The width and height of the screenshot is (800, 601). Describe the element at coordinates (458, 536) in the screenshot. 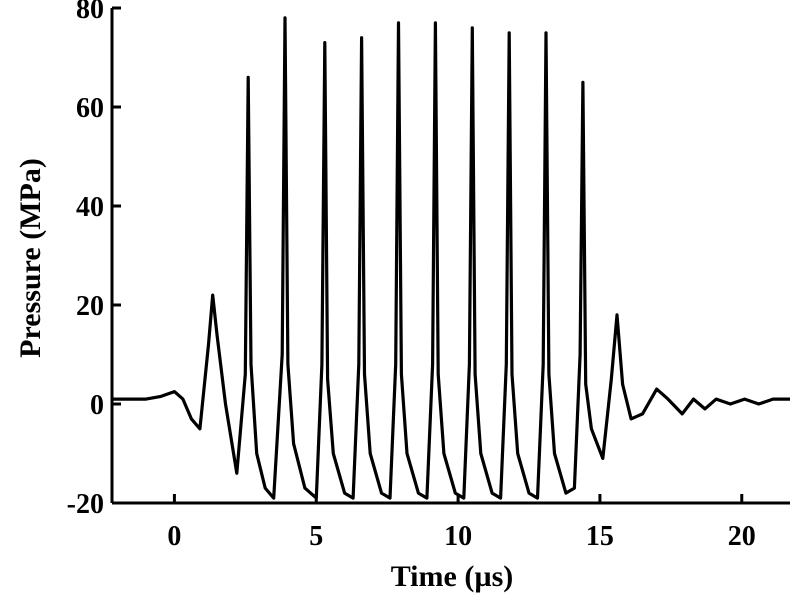

I see `x-tick-label: 10` at that location.